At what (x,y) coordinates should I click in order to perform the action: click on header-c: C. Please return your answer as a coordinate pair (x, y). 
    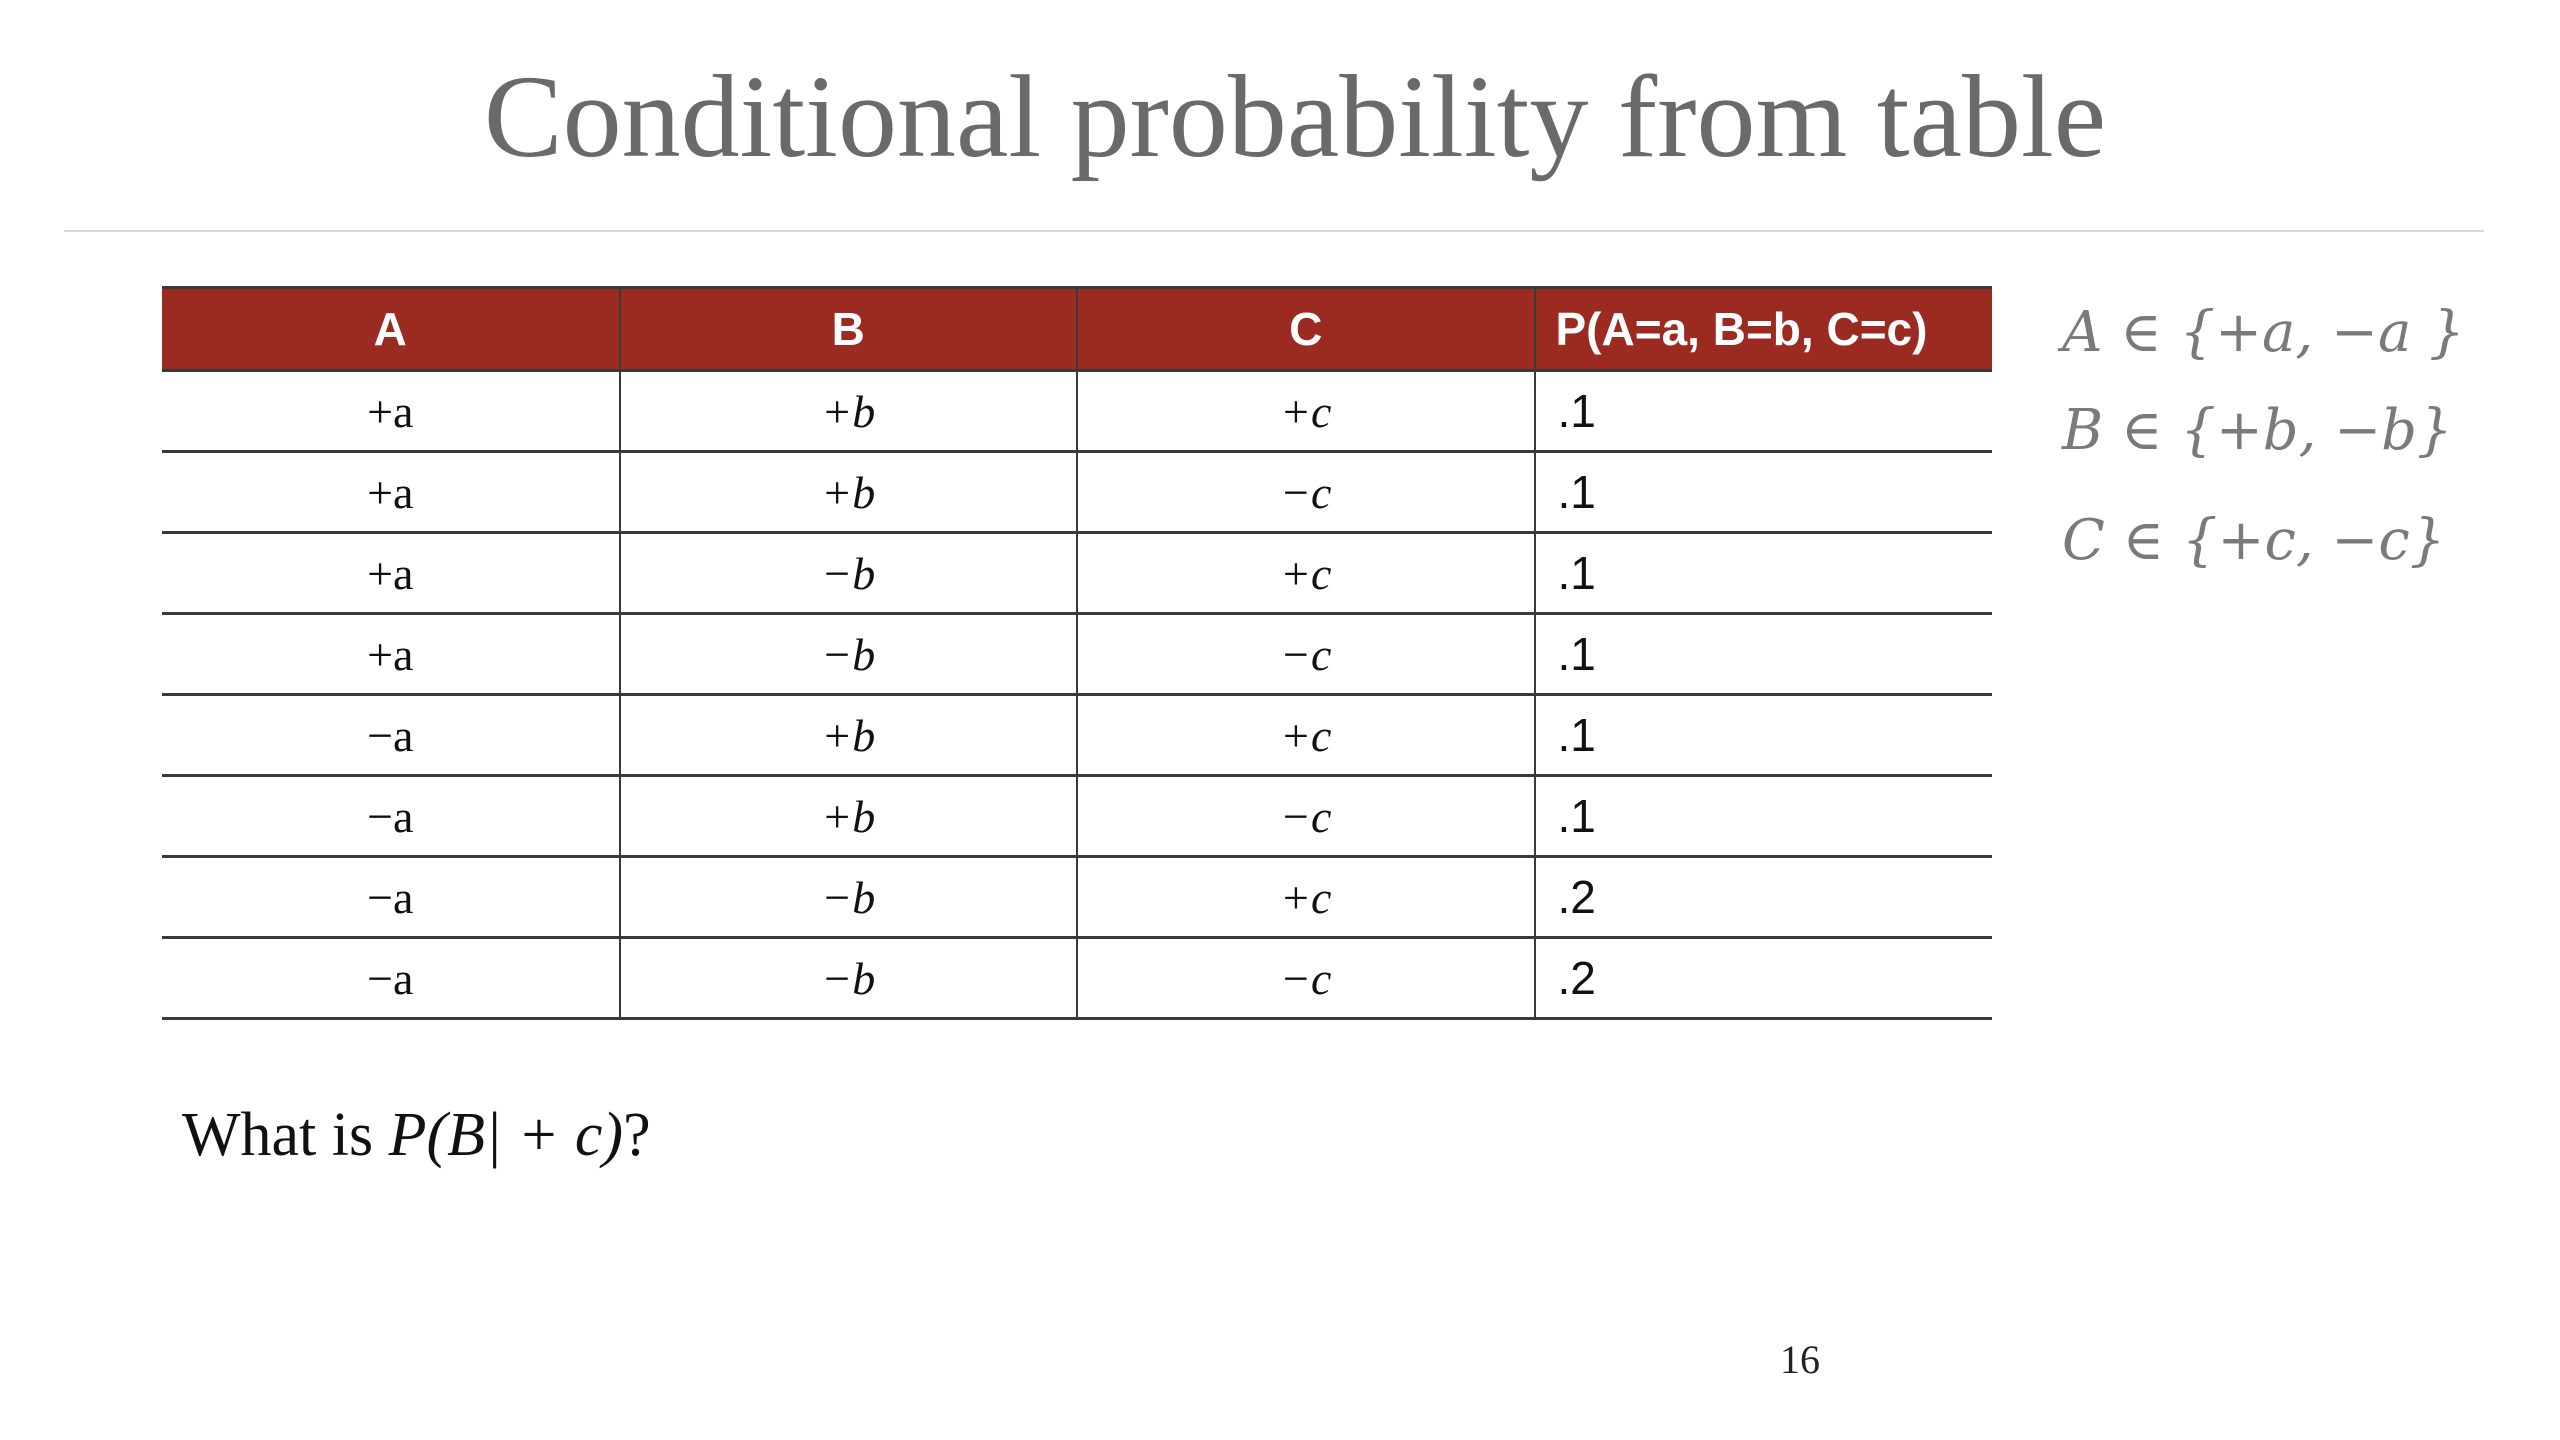
    Looking at the image, I should click on (1305, 329).